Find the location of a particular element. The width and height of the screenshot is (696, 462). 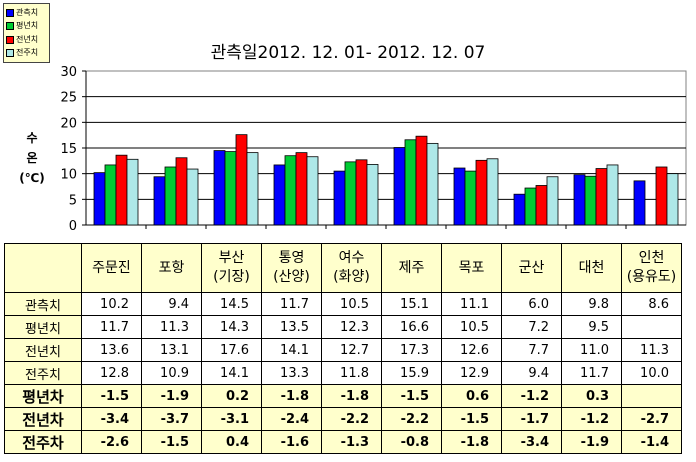

column-header-line: 목포 is located at coordinates (471, 267).